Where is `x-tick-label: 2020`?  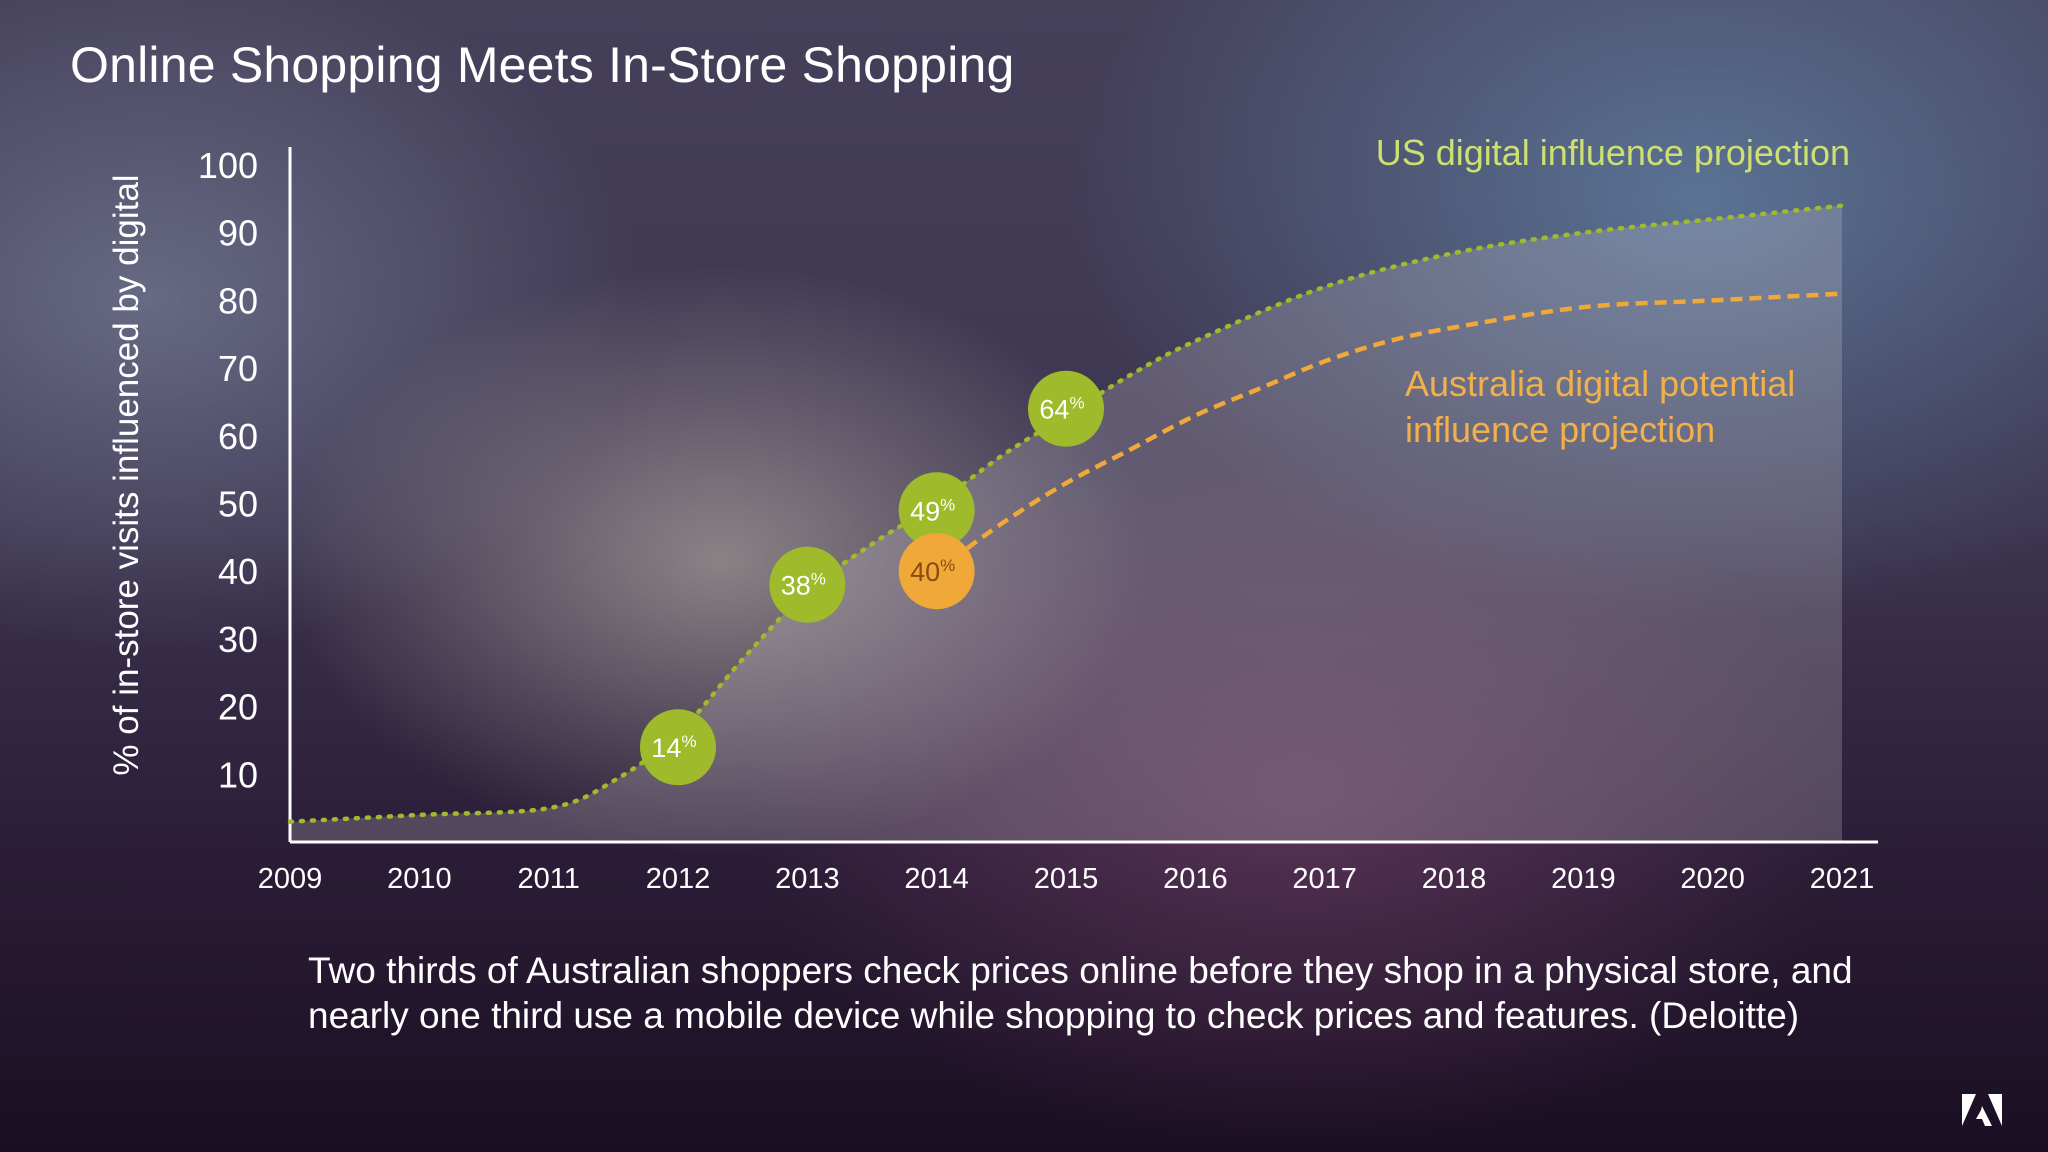 x-tick-label: 2020 is located at coordinates (1712, 879).